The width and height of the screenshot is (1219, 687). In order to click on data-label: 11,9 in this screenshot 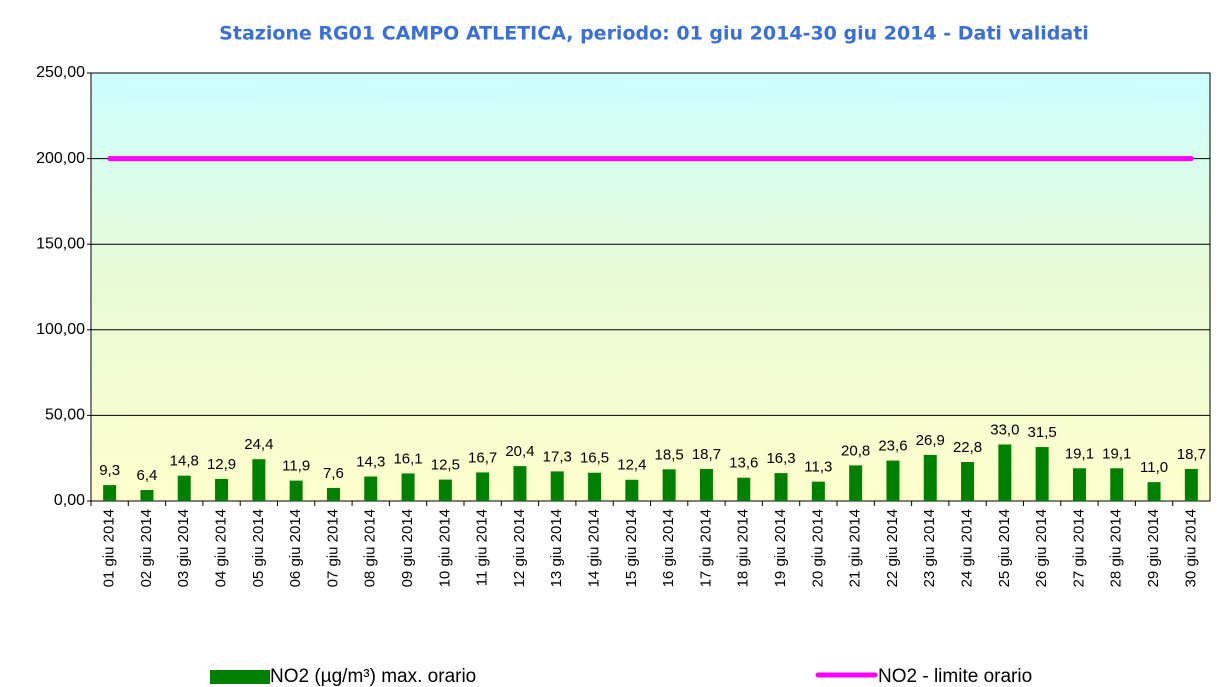, I will do `click(296, 466)`.